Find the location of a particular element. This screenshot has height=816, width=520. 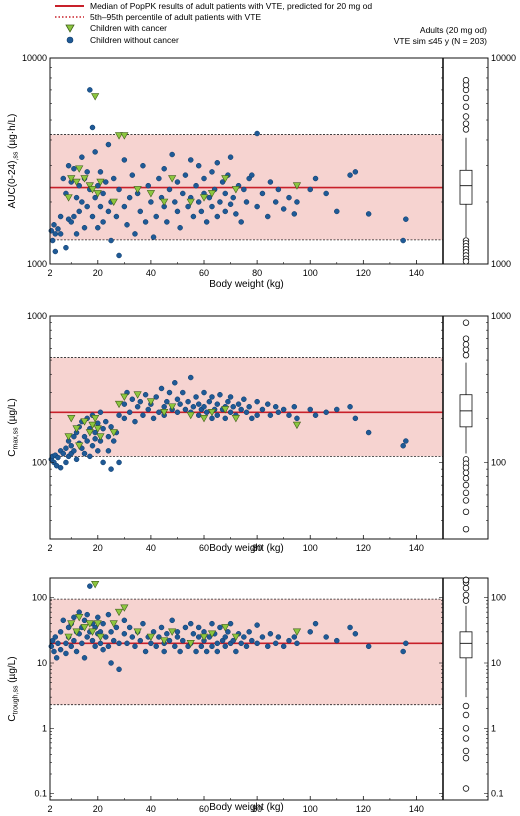

y-tick-label-right: 1000 is located at coordinates (501, 264).